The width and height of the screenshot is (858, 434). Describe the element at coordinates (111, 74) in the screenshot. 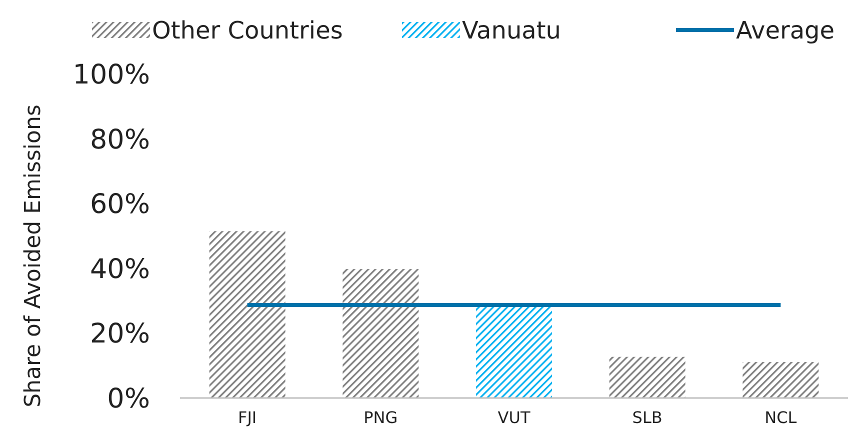

I see `y-tick-label: 100%` at that location.